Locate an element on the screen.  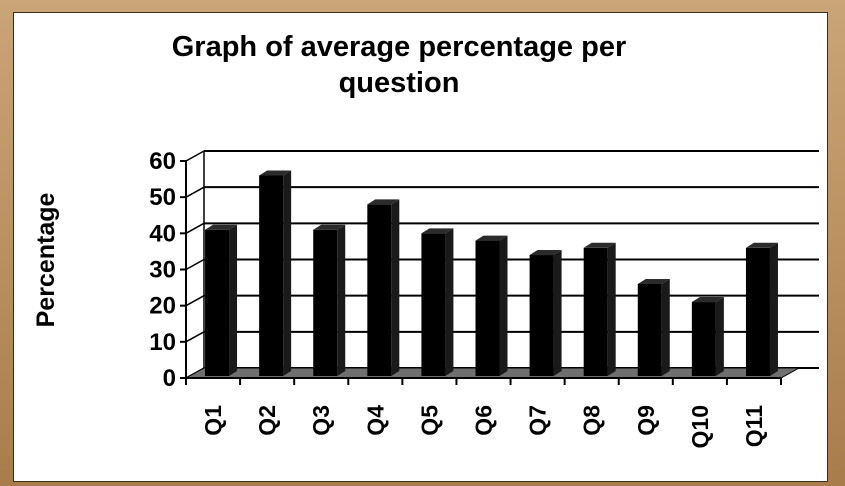
bar-Q5 is located at coordinates (437, 302).